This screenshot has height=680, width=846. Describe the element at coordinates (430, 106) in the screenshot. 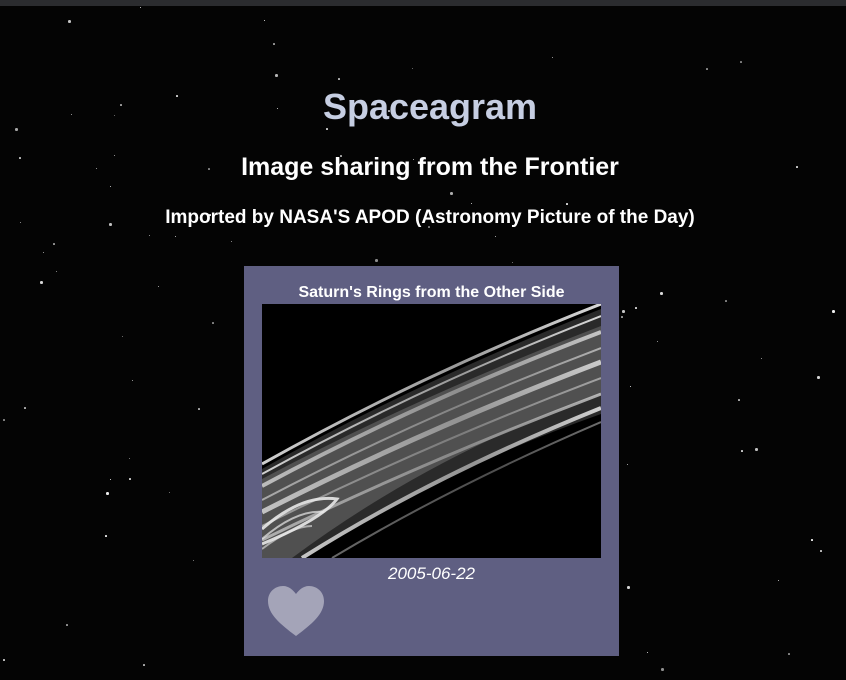

I see `page-title: Spaceagram` at that location.